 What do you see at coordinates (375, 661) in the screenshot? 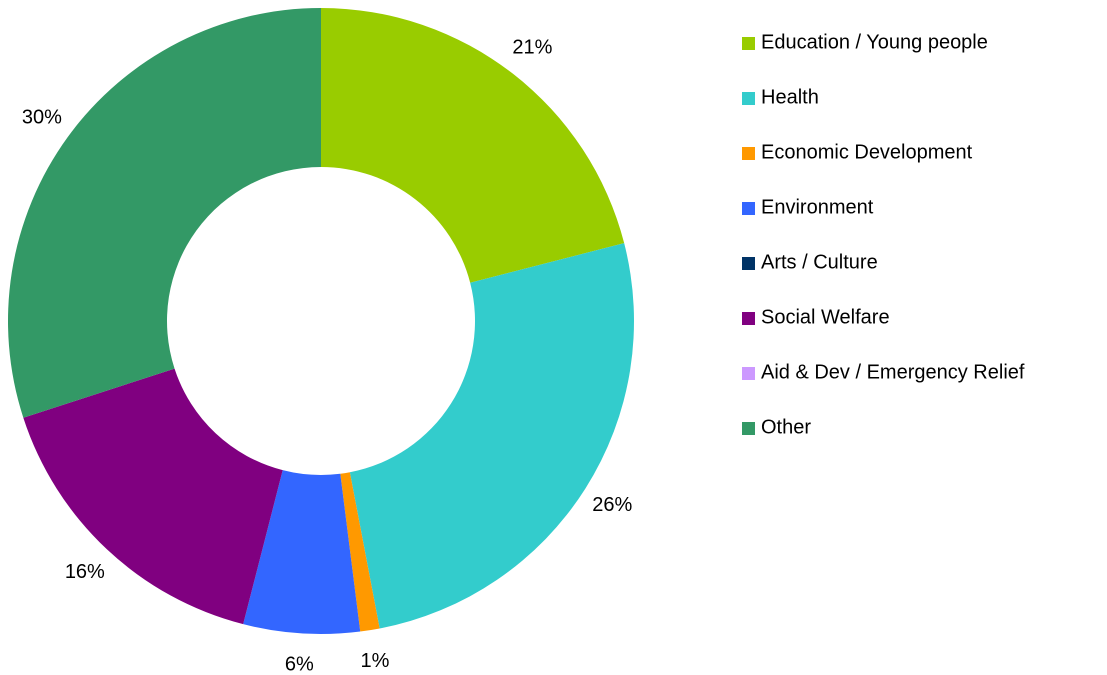
I see `data-label: 1%` at bounding box center [375, 661].